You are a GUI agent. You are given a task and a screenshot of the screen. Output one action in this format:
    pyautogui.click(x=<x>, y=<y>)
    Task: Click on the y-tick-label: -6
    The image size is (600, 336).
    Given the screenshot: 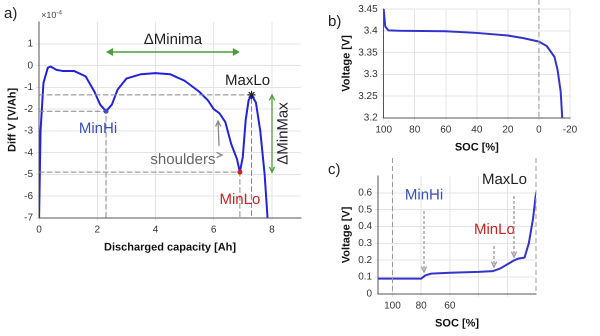 What is the action you would take?
    pyautogui.click(x=29, y=196)
    